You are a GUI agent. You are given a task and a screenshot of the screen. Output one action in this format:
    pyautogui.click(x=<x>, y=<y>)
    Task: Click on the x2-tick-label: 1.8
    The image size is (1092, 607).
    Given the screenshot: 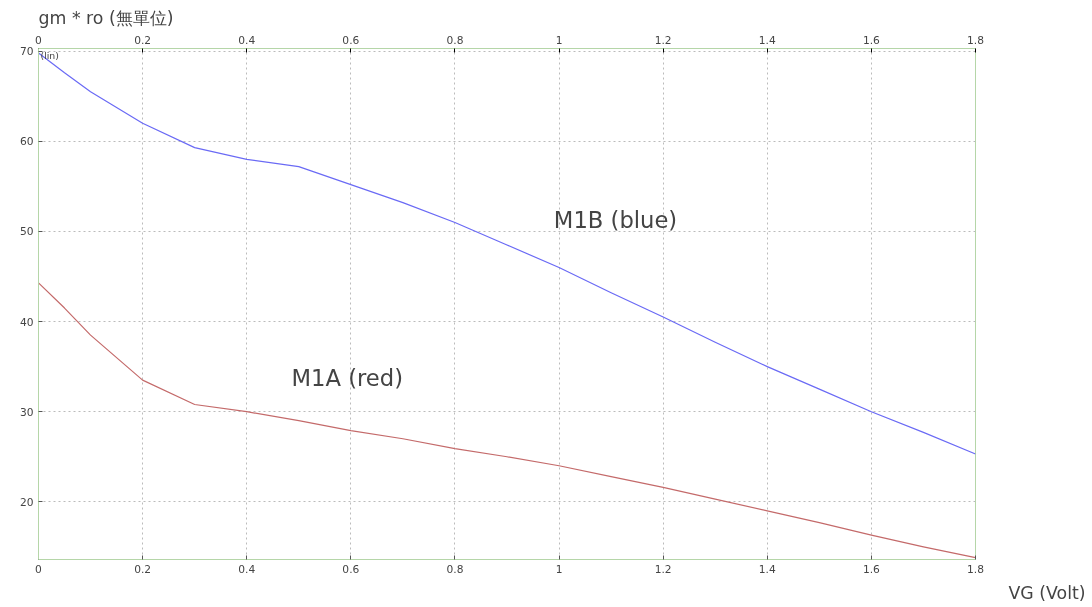 What is the action you would take?
    pyautogui.click(x=976, y=569)
    